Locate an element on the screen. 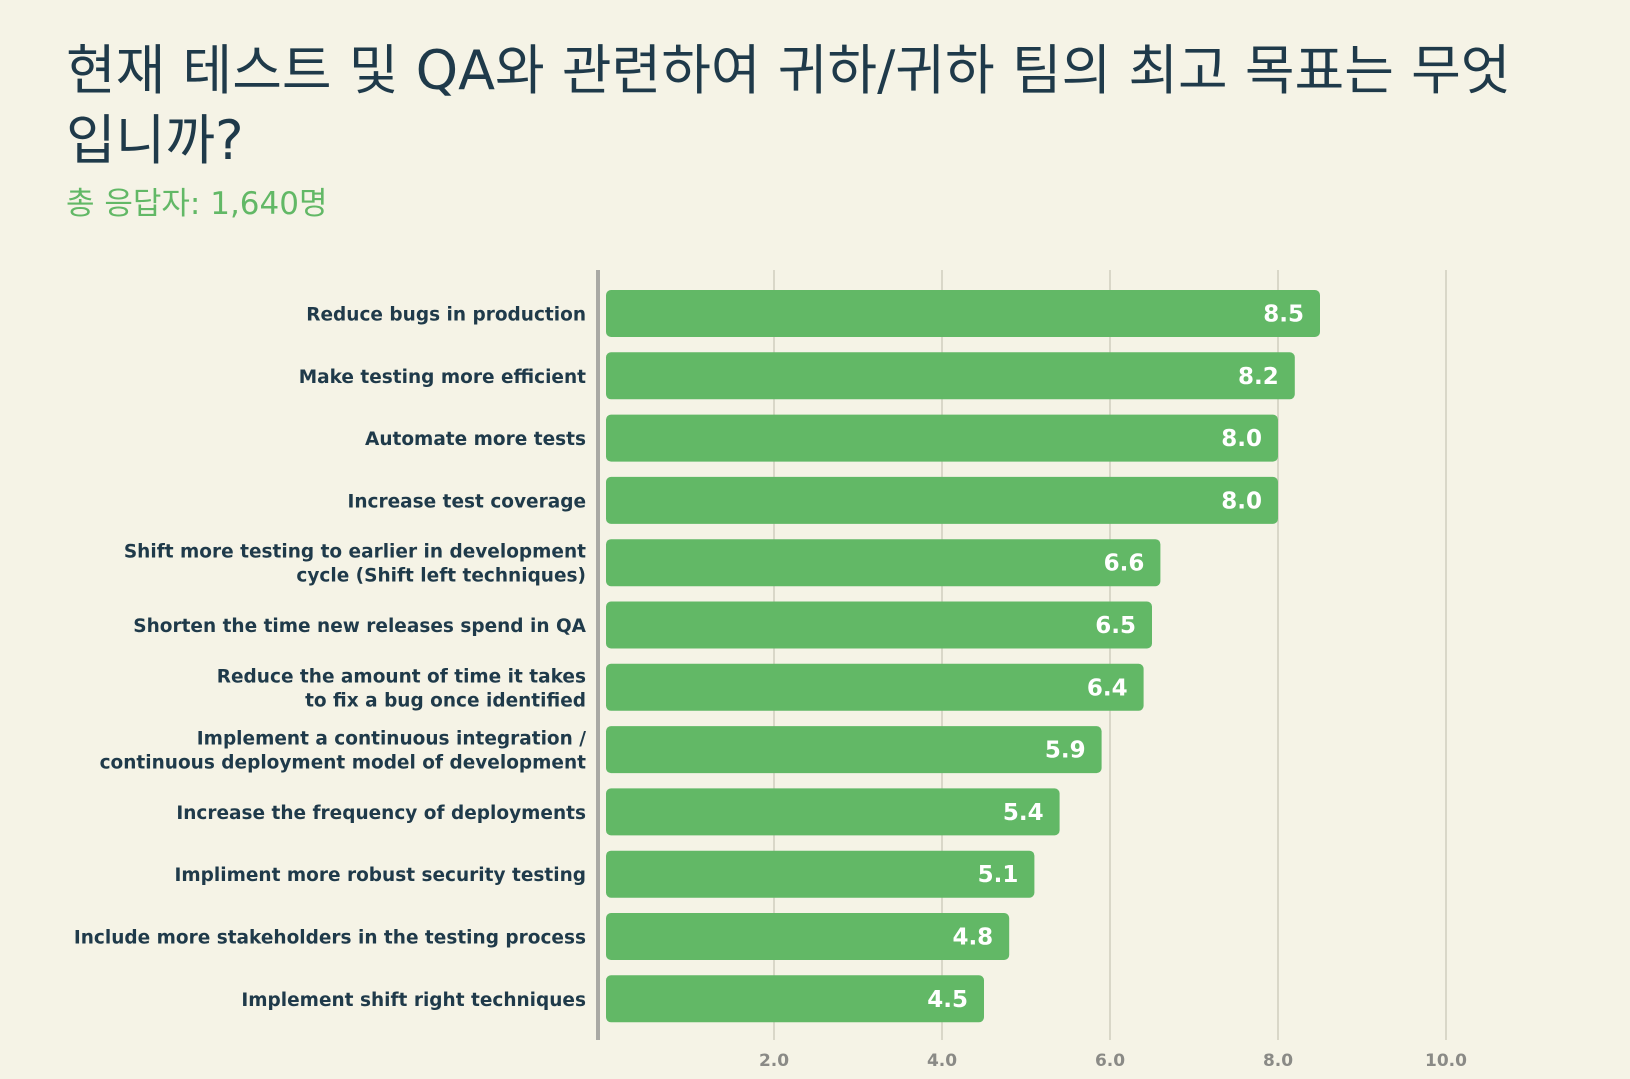 The height and width of the screenshot is (1079, 1630). category-label: Increase test coverage is located at coordinates (466, 501).